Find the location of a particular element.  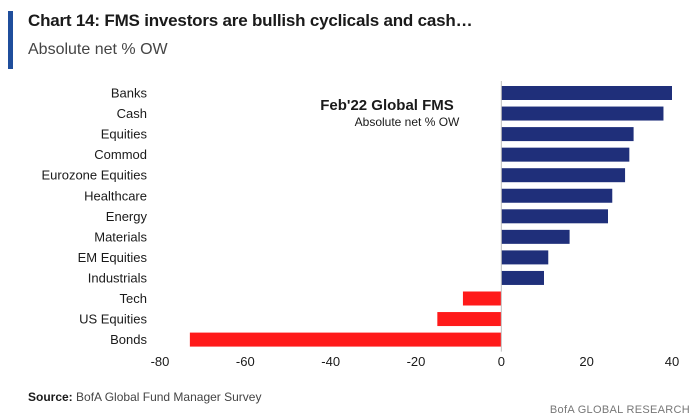

chart-subtitle: Absolute net % OW is located at coordinates (98, 49).